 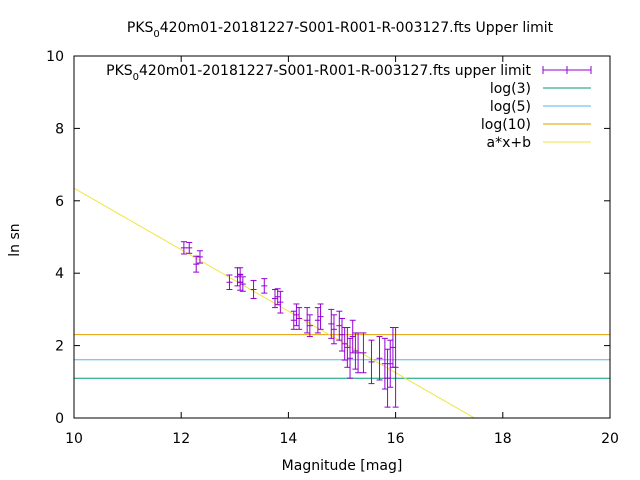 What do you see at coordinates (288, 439) in the screenshot?
I see `x-tick-label: 14` at bounding box center [288, 439].